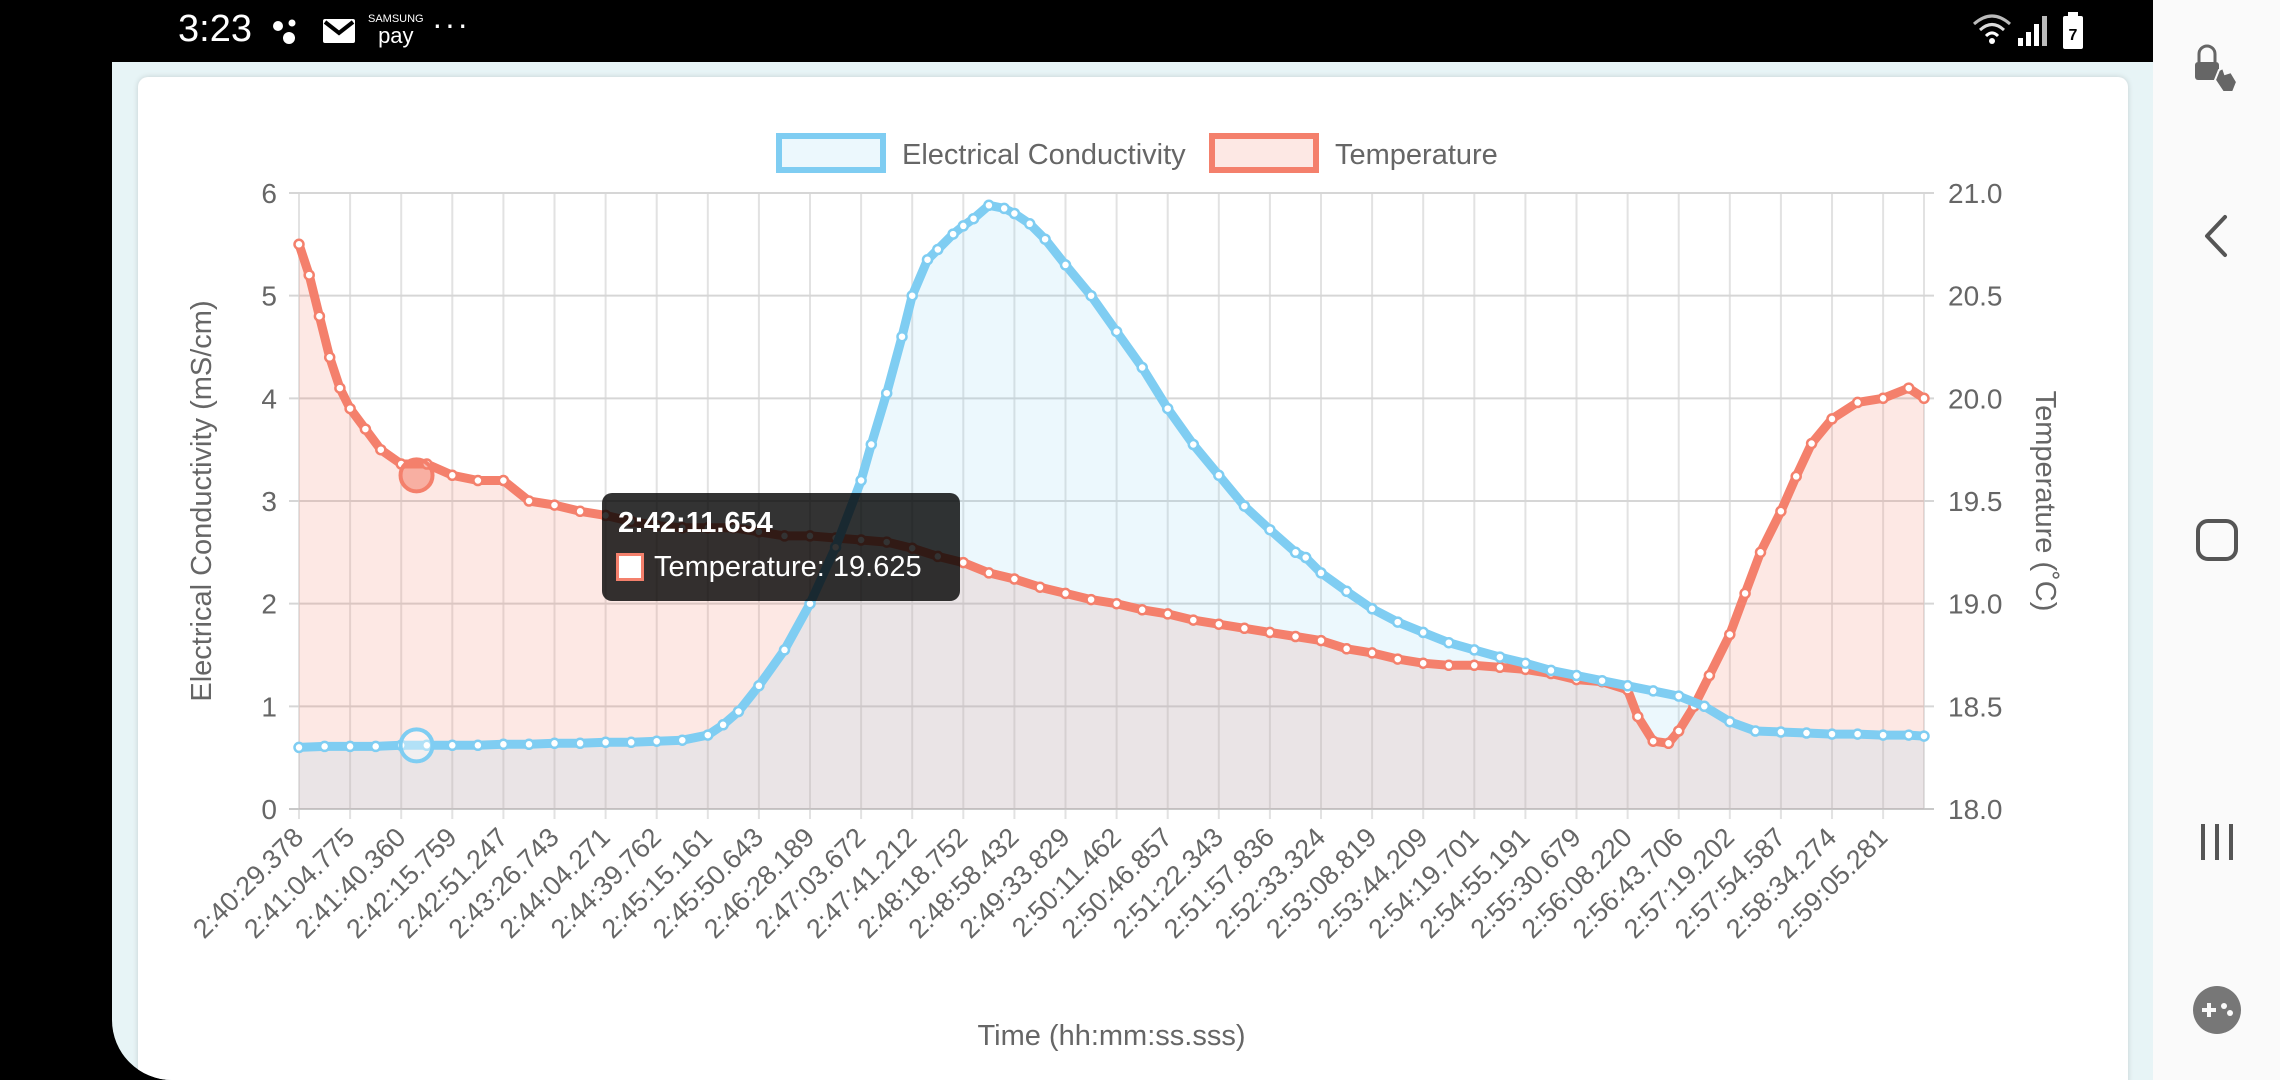  I want to click on status-time: 3:23, so click(215, 29).